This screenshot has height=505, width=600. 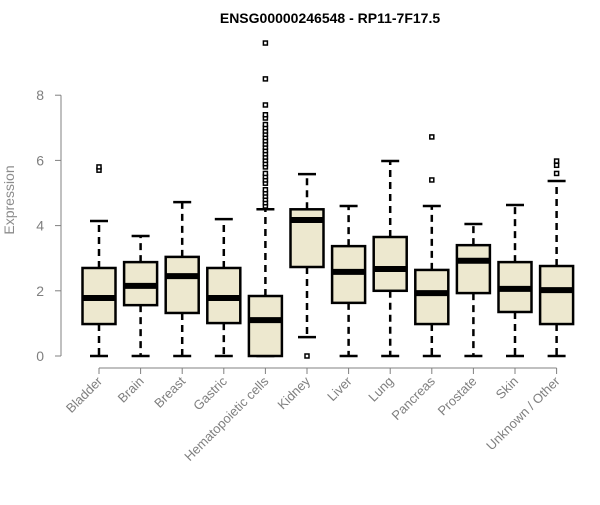 What do you see at coordinates (507, 388) in the screenshot?
I see `x-tick-label: Skin` at bounding box center [507, 388].